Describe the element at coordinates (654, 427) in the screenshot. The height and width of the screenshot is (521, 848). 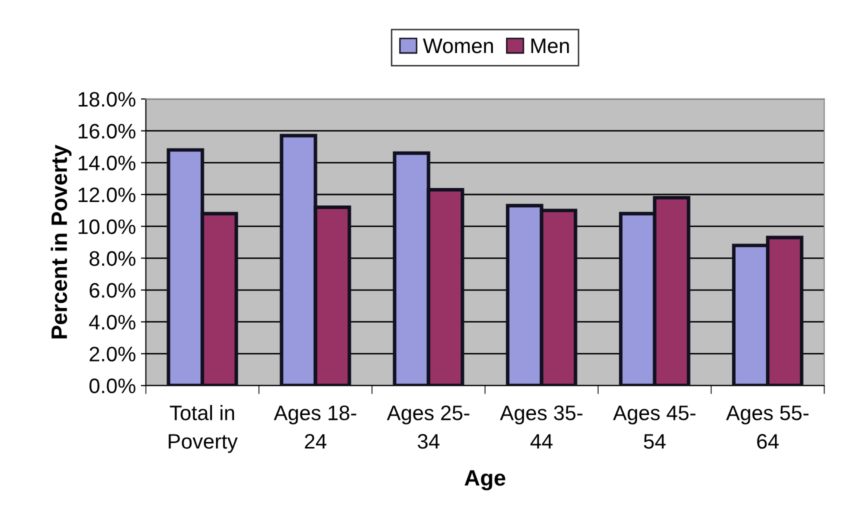
I see `x-tick-label: Ages 45- 54` at that location.